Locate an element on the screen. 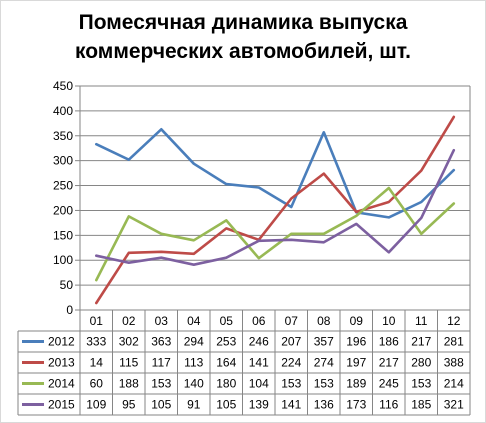 This screenshot has width=486, height=423. y-tick-label: 100 is located at coordinates (63, 260).